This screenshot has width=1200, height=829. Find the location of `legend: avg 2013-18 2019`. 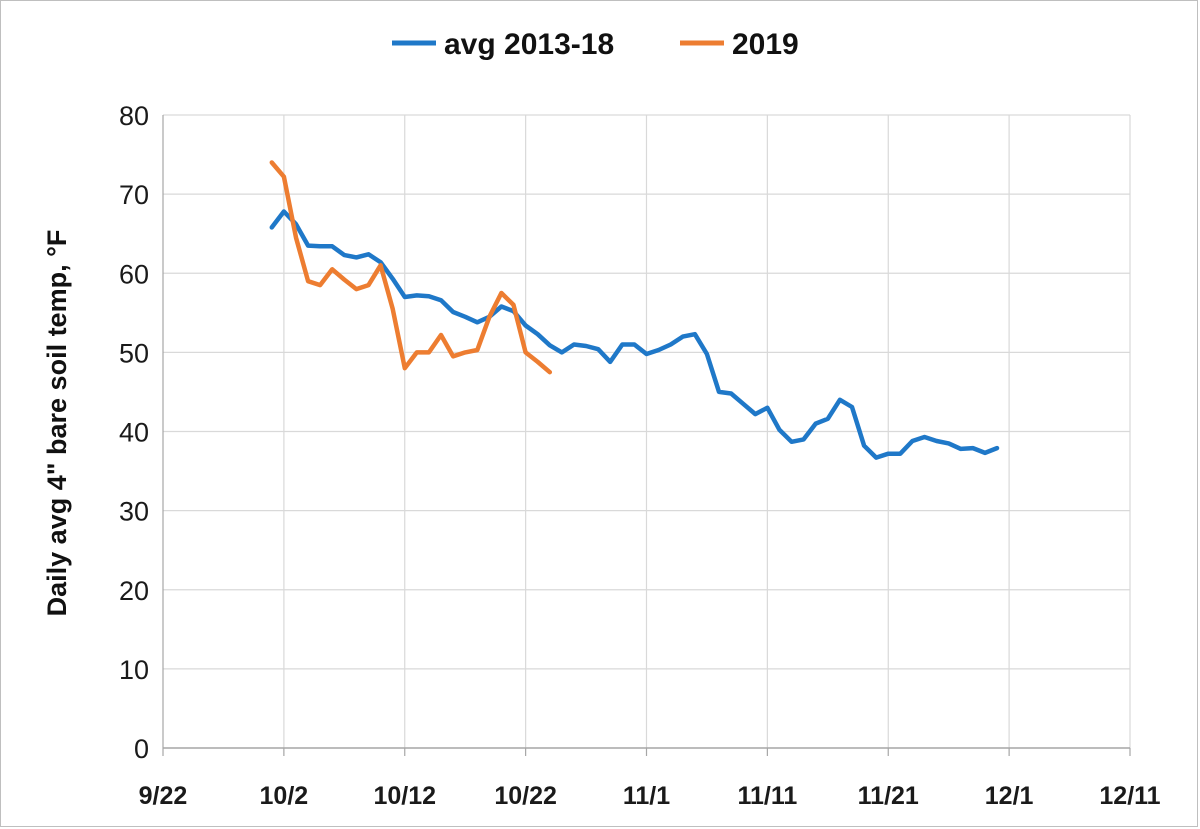

legend: avg 2013-18 2019 is located at coordinates (595, 44).